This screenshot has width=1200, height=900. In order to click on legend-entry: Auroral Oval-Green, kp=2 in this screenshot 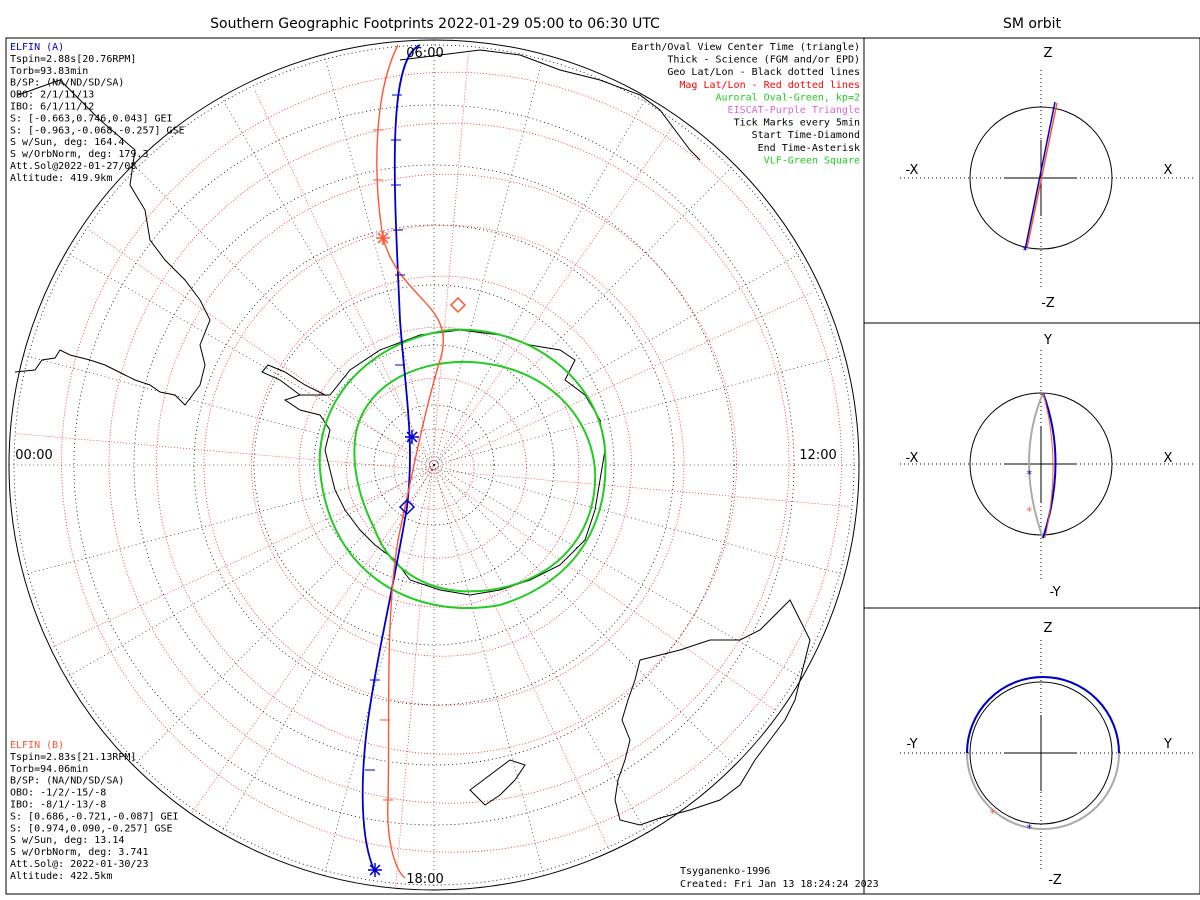, I will do `click(788, 97)`.